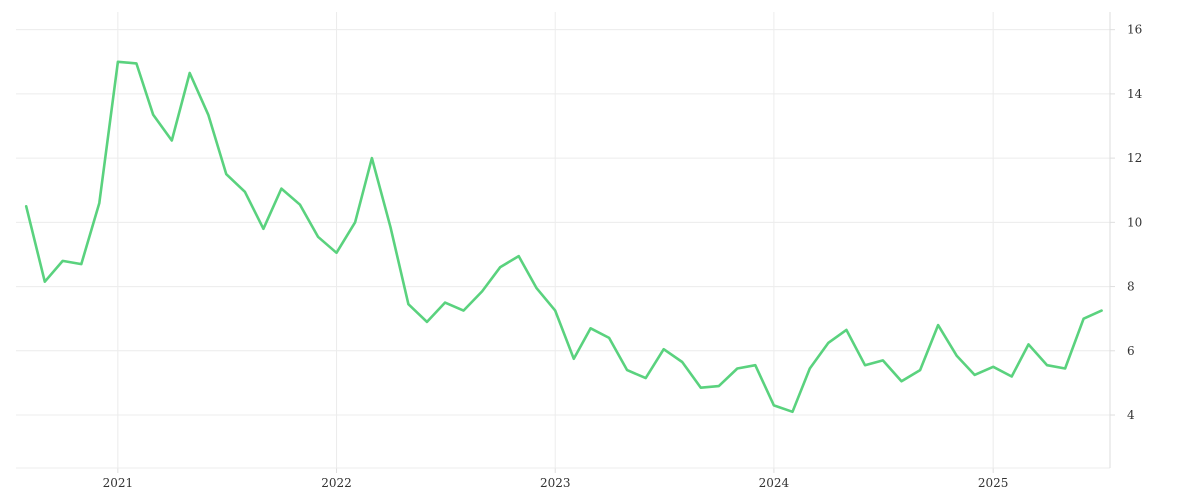 This screenshot has height=500, width=1200. What do you see at coordinates (993, 483) in the screenshot?
I see `x-tick-label: 2025` at bounding box center [993, 483].